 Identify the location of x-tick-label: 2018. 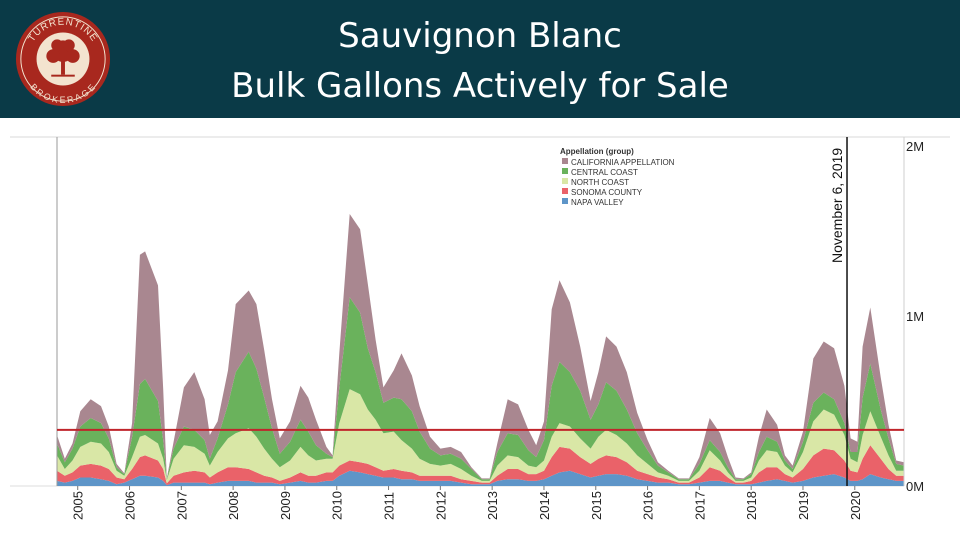
(751, 505).